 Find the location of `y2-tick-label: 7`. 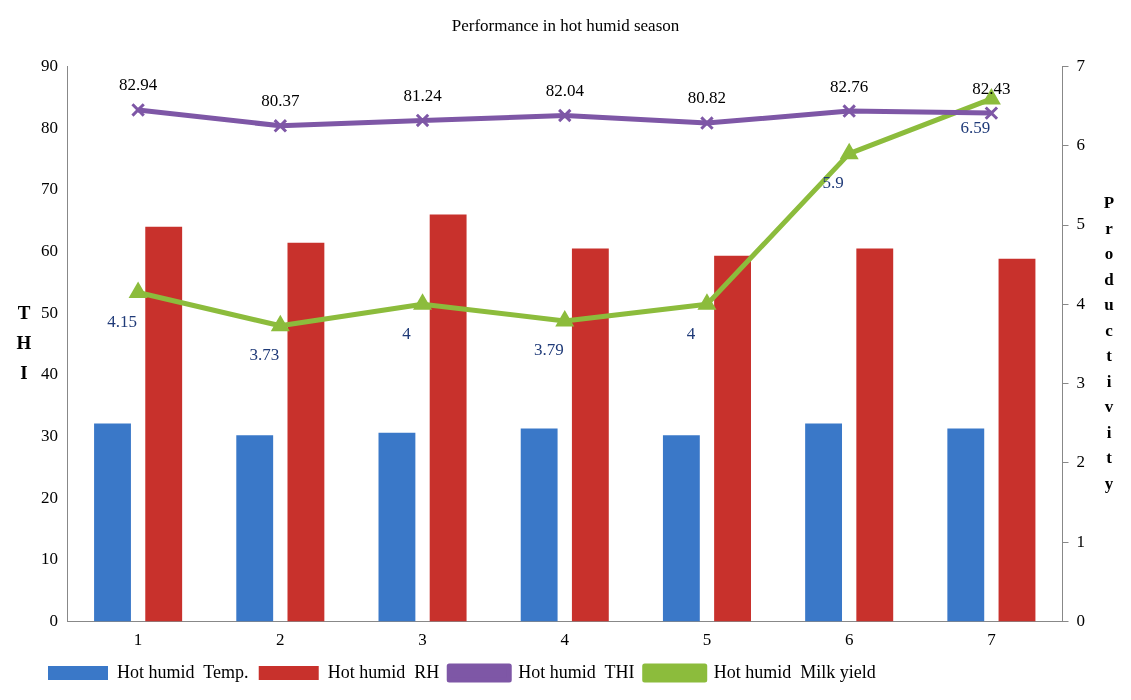

y2-tick-label: 7 is located at coordinates (1081, 65).